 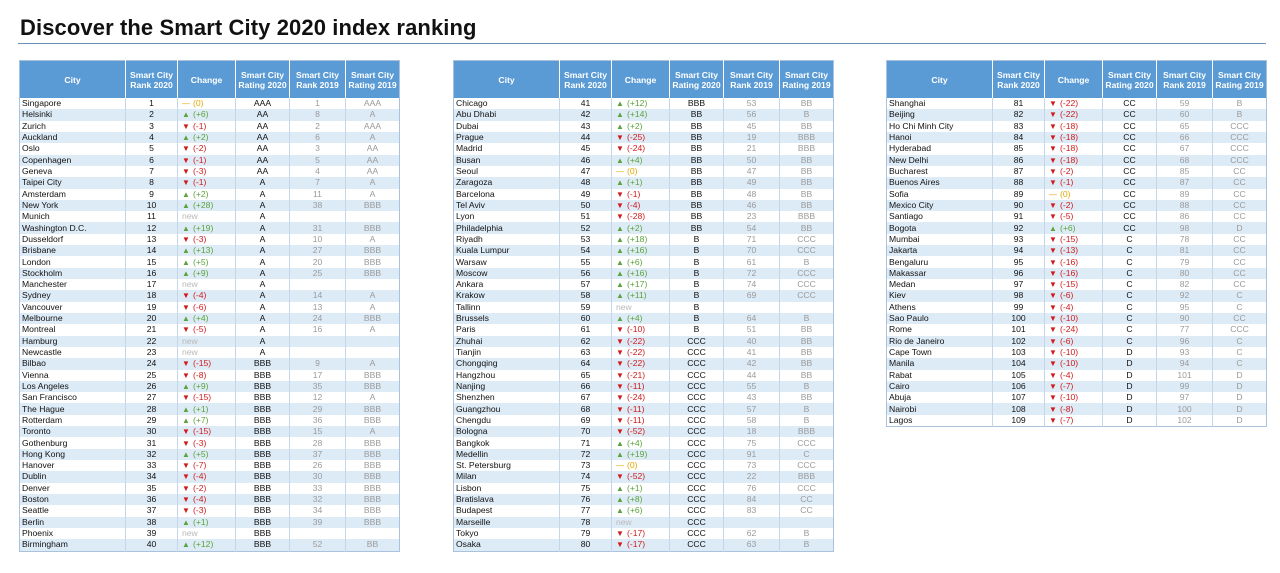 What do you see at coordinates (209, 522) in the screenshot?
I see `table-row: Berlin 38 ▲ (+1) BBB 39 BBB` at bounding box center [209, 522].